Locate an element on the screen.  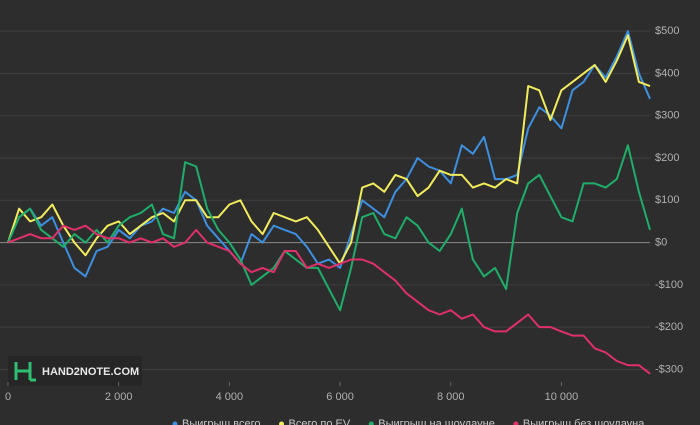
y-tick-label: $0 is located at coordinates (661, 242).